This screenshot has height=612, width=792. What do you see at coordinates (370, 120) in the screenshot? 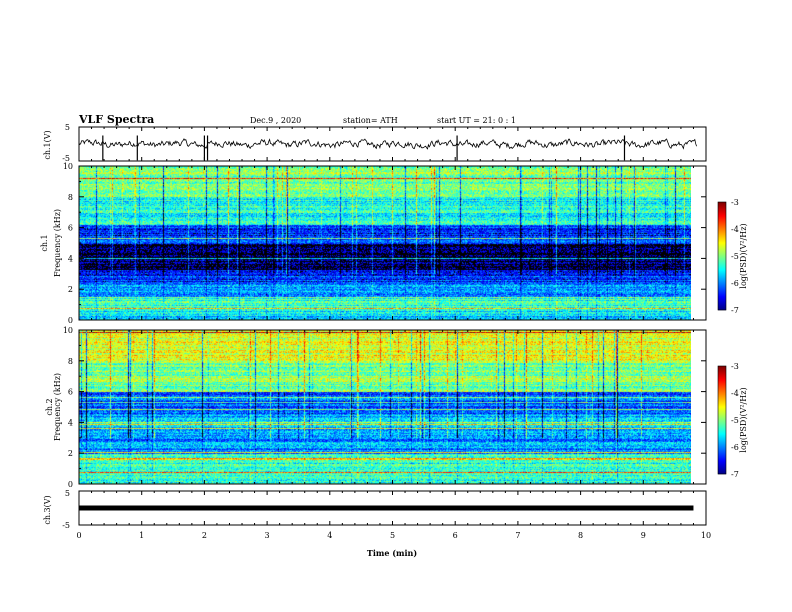
I see `station-label: station= ATH` at bounding box center [370, 120].